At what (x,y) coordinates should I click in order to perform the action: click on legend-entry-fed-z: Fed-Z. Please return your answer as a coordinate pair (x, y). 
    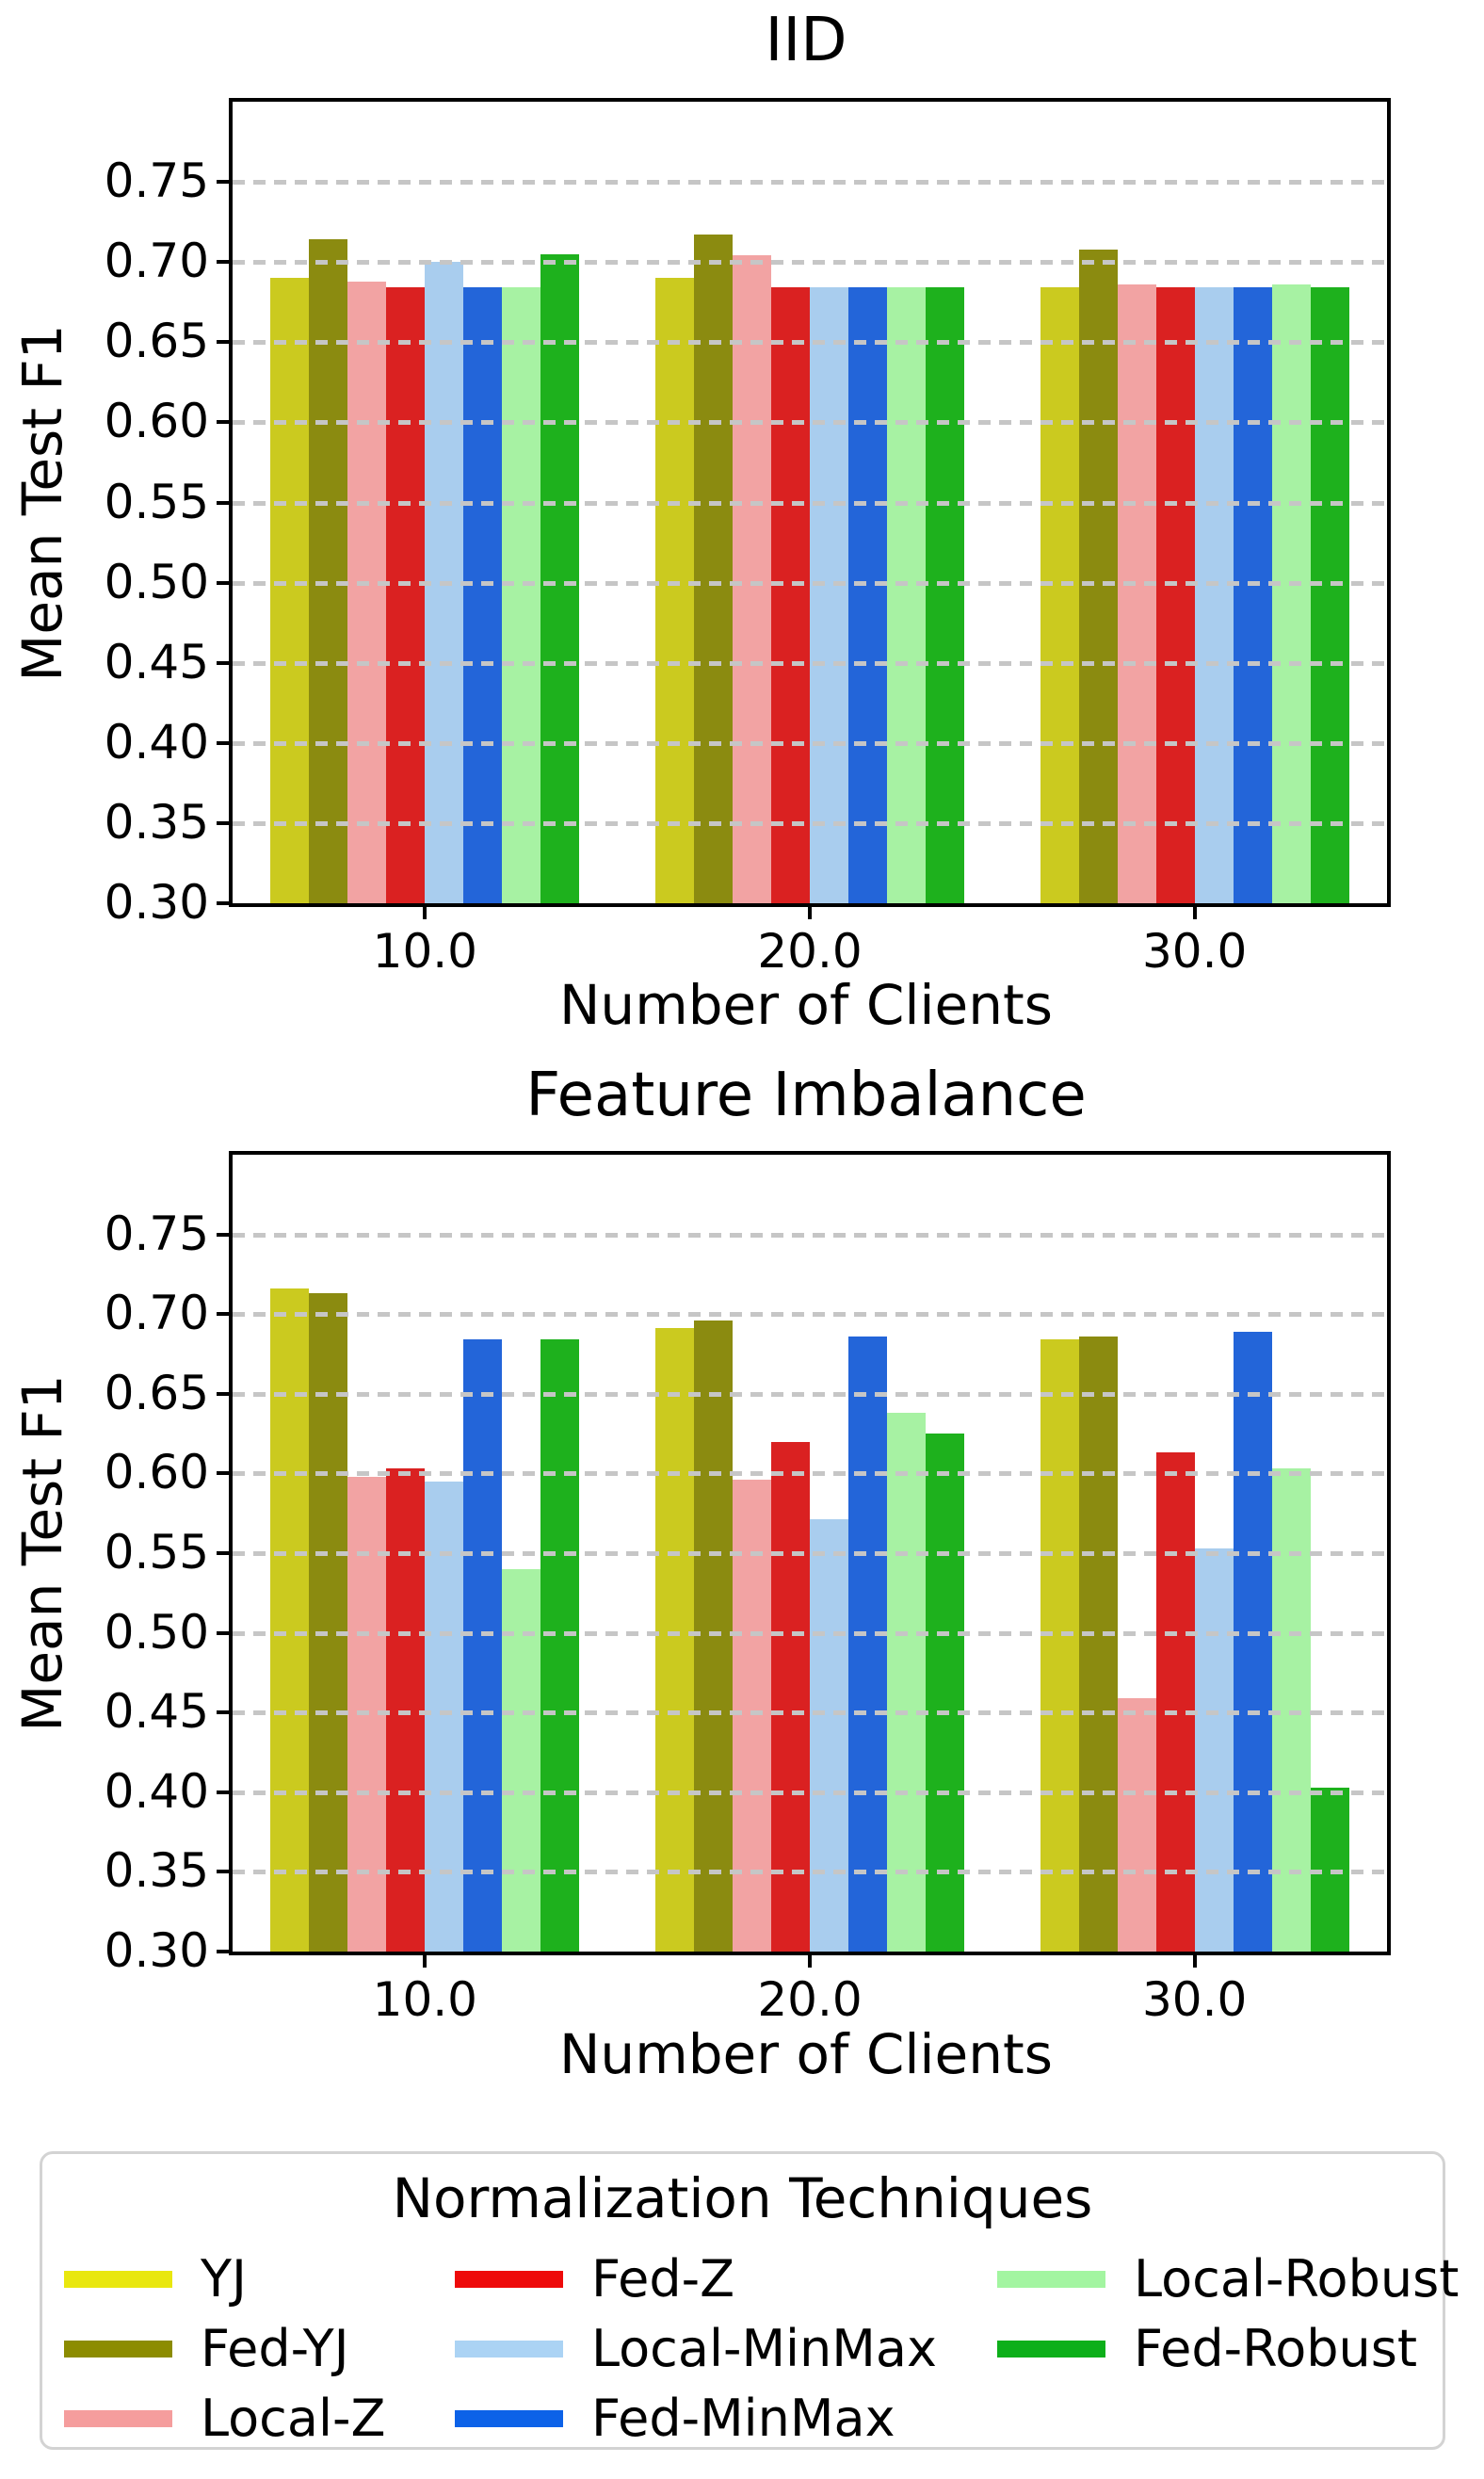
    Looking at the image, I should click on (594, 2279).